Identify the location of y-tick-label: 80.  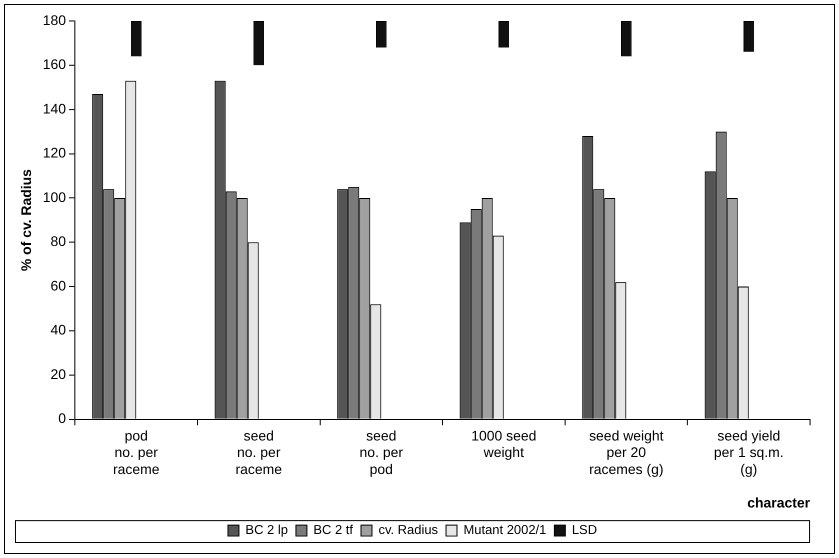
(58, 241).